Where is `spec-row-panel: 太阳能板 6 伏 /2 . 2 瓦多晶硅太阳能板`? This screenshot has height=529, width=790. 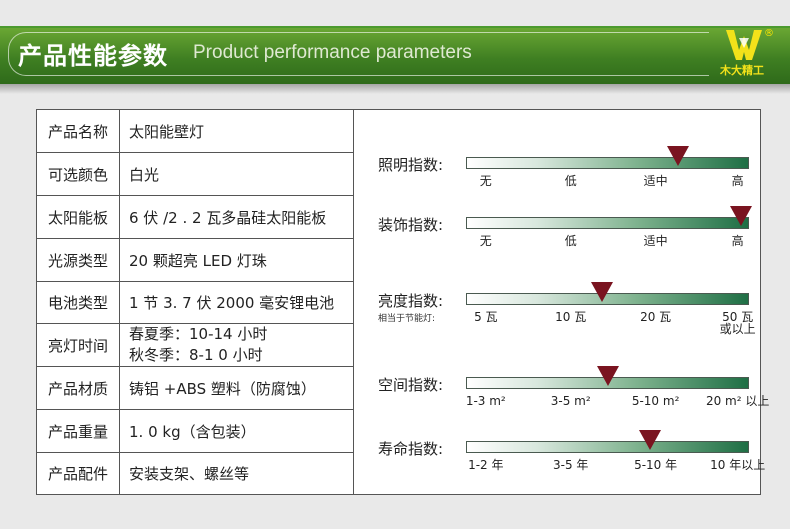
spec-row-panel: 太阳能板 6 伏 /2 . 2 瓦多晶硅太阳能板 is located at coordinates (195, 217).